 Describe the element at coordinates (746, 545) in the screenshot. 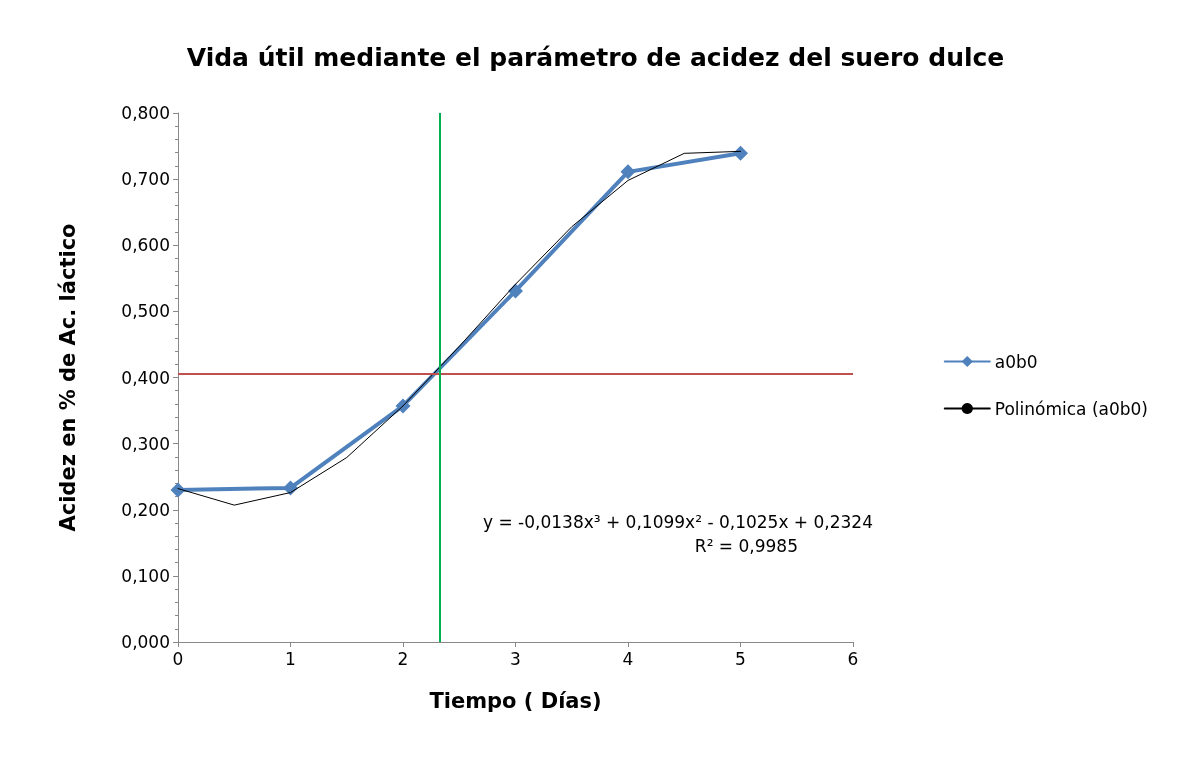

I see `annotation: R² = 0,9985` at that location.